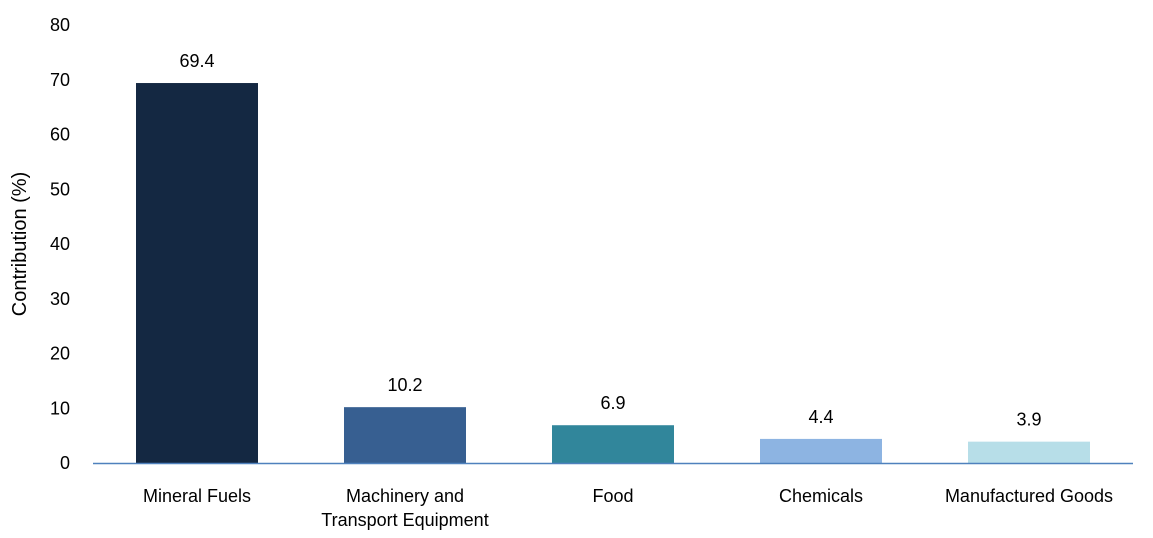 This screenshot has width=1153, height=538. Describe the element at coordinates (404, 508) in the screenshot. I see `x-tick-label: Machinery and Transport Equipment` at that location.